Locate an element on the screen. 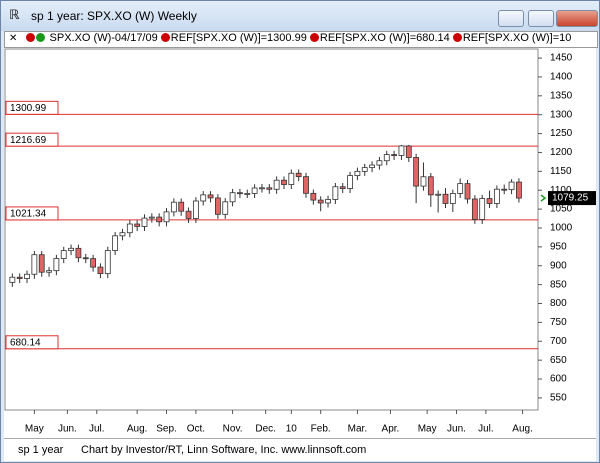 Image resolution: width=600 pixels, height=463 pixels. y-tick-label: 1350 is located at coordinates (561, 95).